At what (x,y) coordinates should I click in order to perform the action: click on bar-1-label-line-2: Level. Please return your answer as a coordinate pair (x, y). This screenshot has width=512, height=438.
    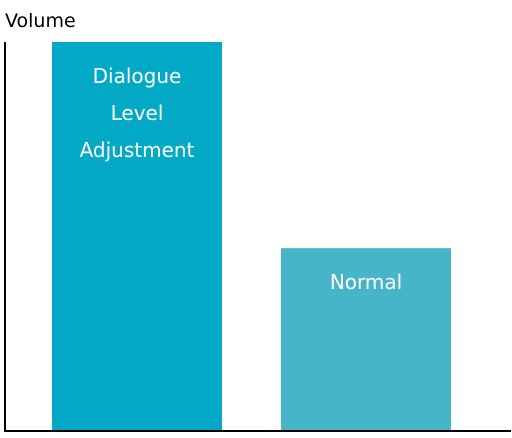
    Looking at the image, I should click on (137, 113).